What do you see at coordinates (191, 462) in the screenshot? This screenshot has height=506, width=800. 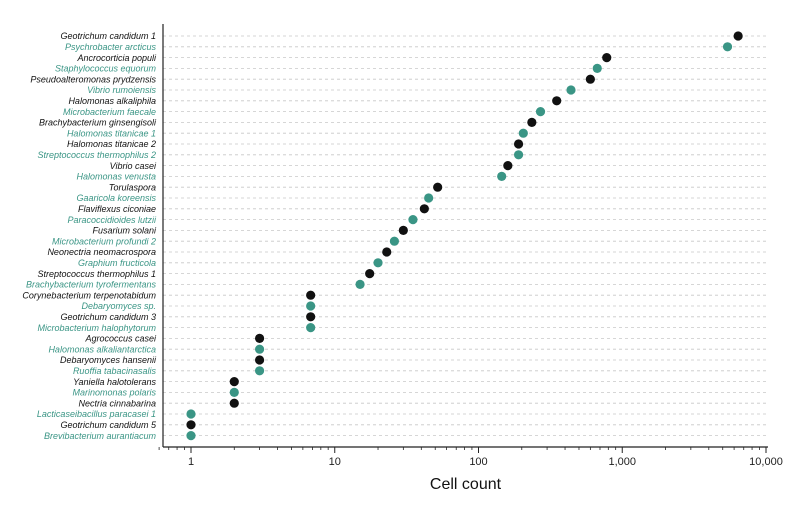 I see `x-tick-label: 1` at bounding box center [191, 462].